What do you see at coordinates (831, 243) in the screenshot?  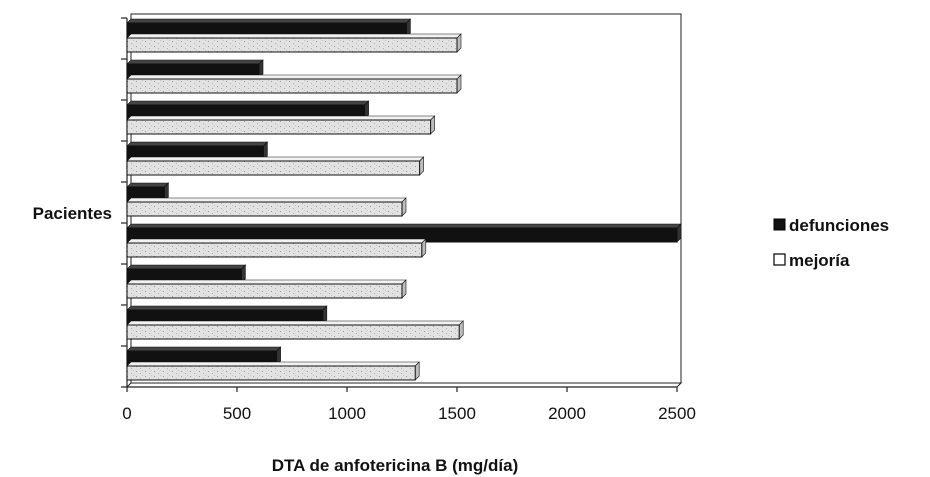 I see `legend: defunciones mejoría` at bounding box center [831, 243].